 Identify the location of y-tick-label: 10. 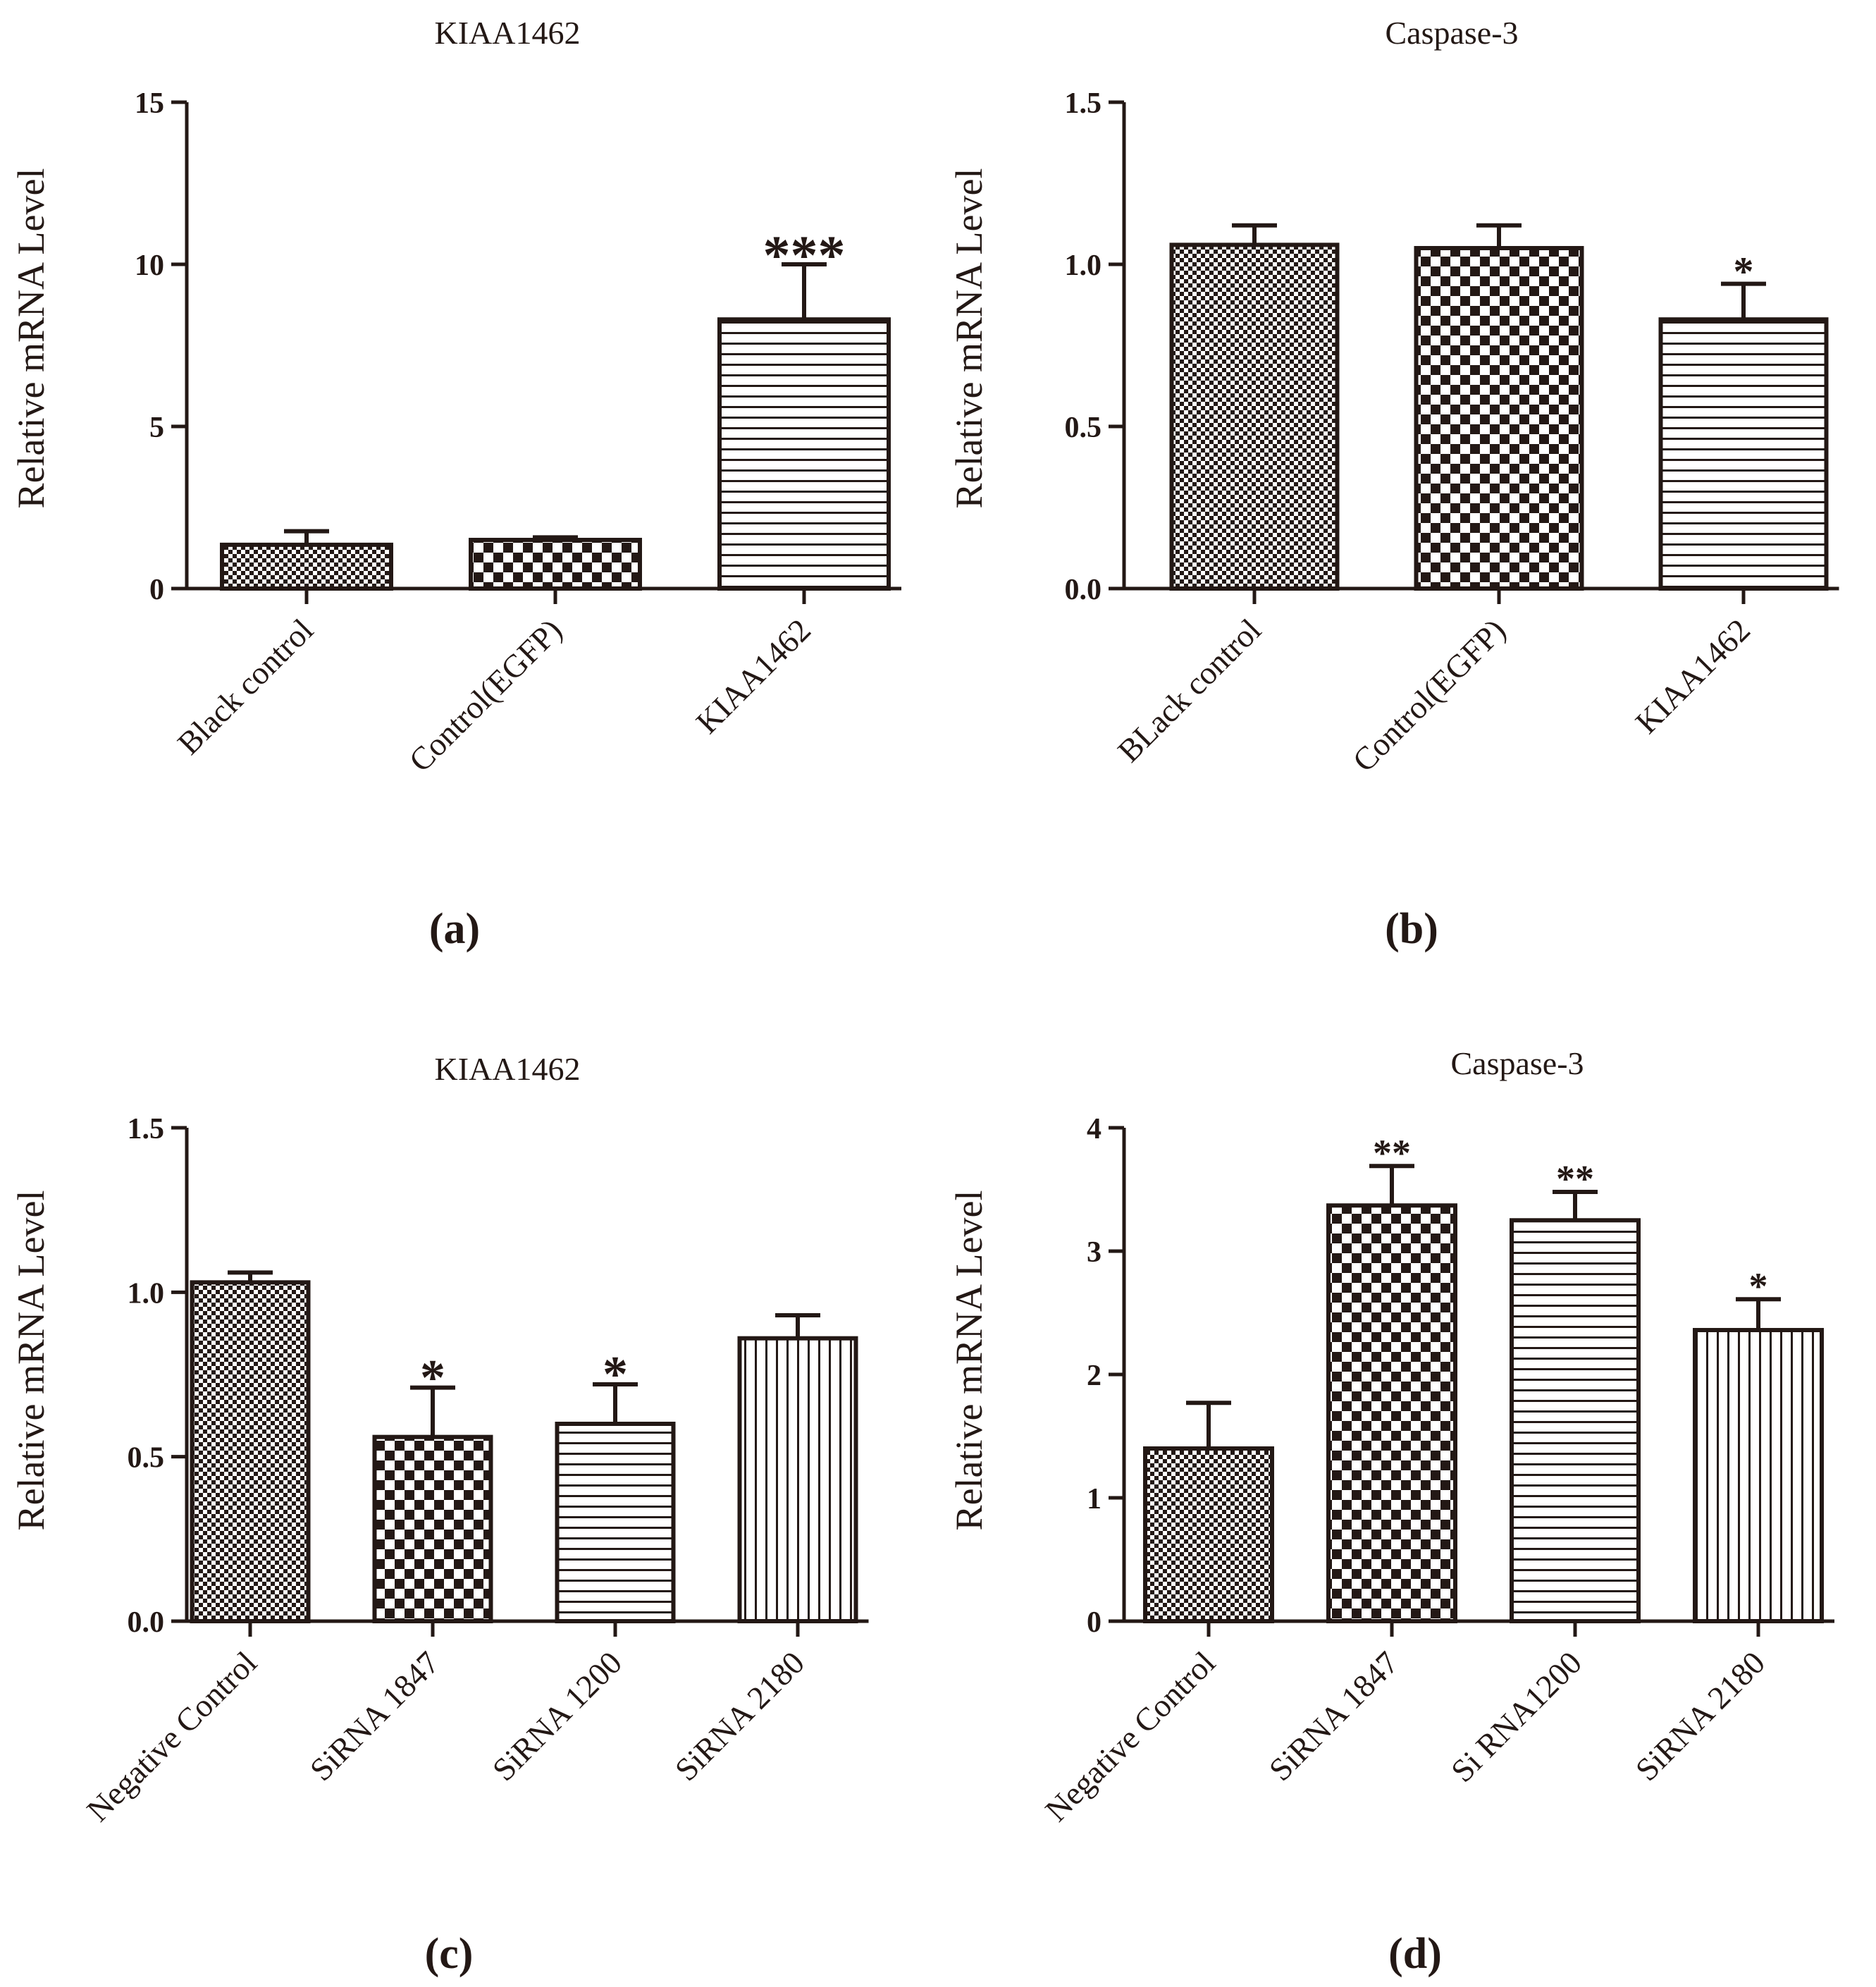
(149, 266).